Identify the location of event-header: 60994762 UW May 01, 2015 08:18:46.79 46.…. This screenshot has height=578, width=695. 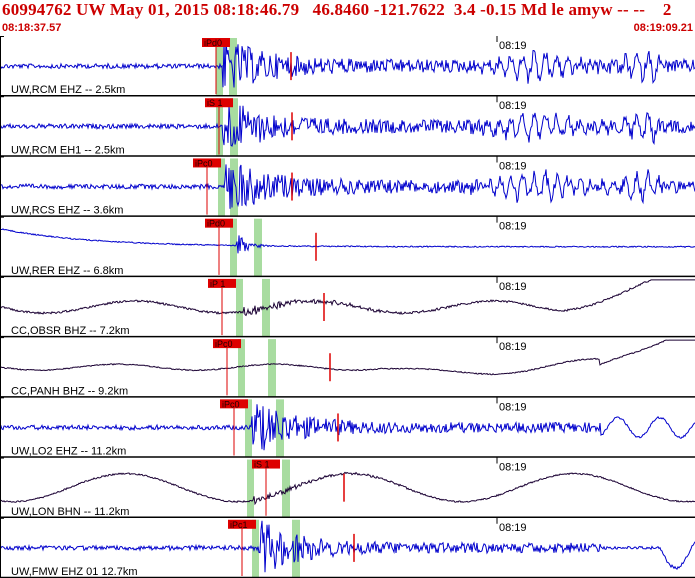
(347, 18).